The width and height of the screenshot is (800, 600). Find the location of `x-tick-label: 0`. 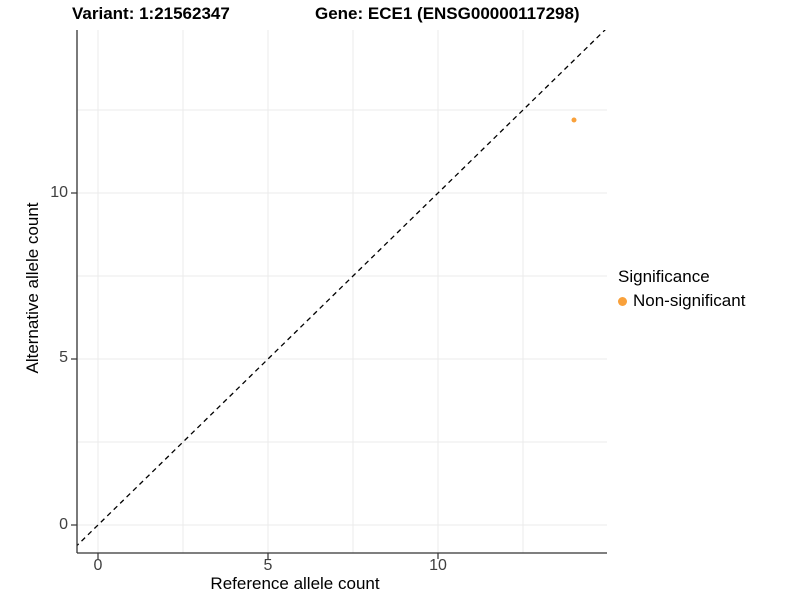

x-tick-label: 0 is located at coordinates (98, 565).